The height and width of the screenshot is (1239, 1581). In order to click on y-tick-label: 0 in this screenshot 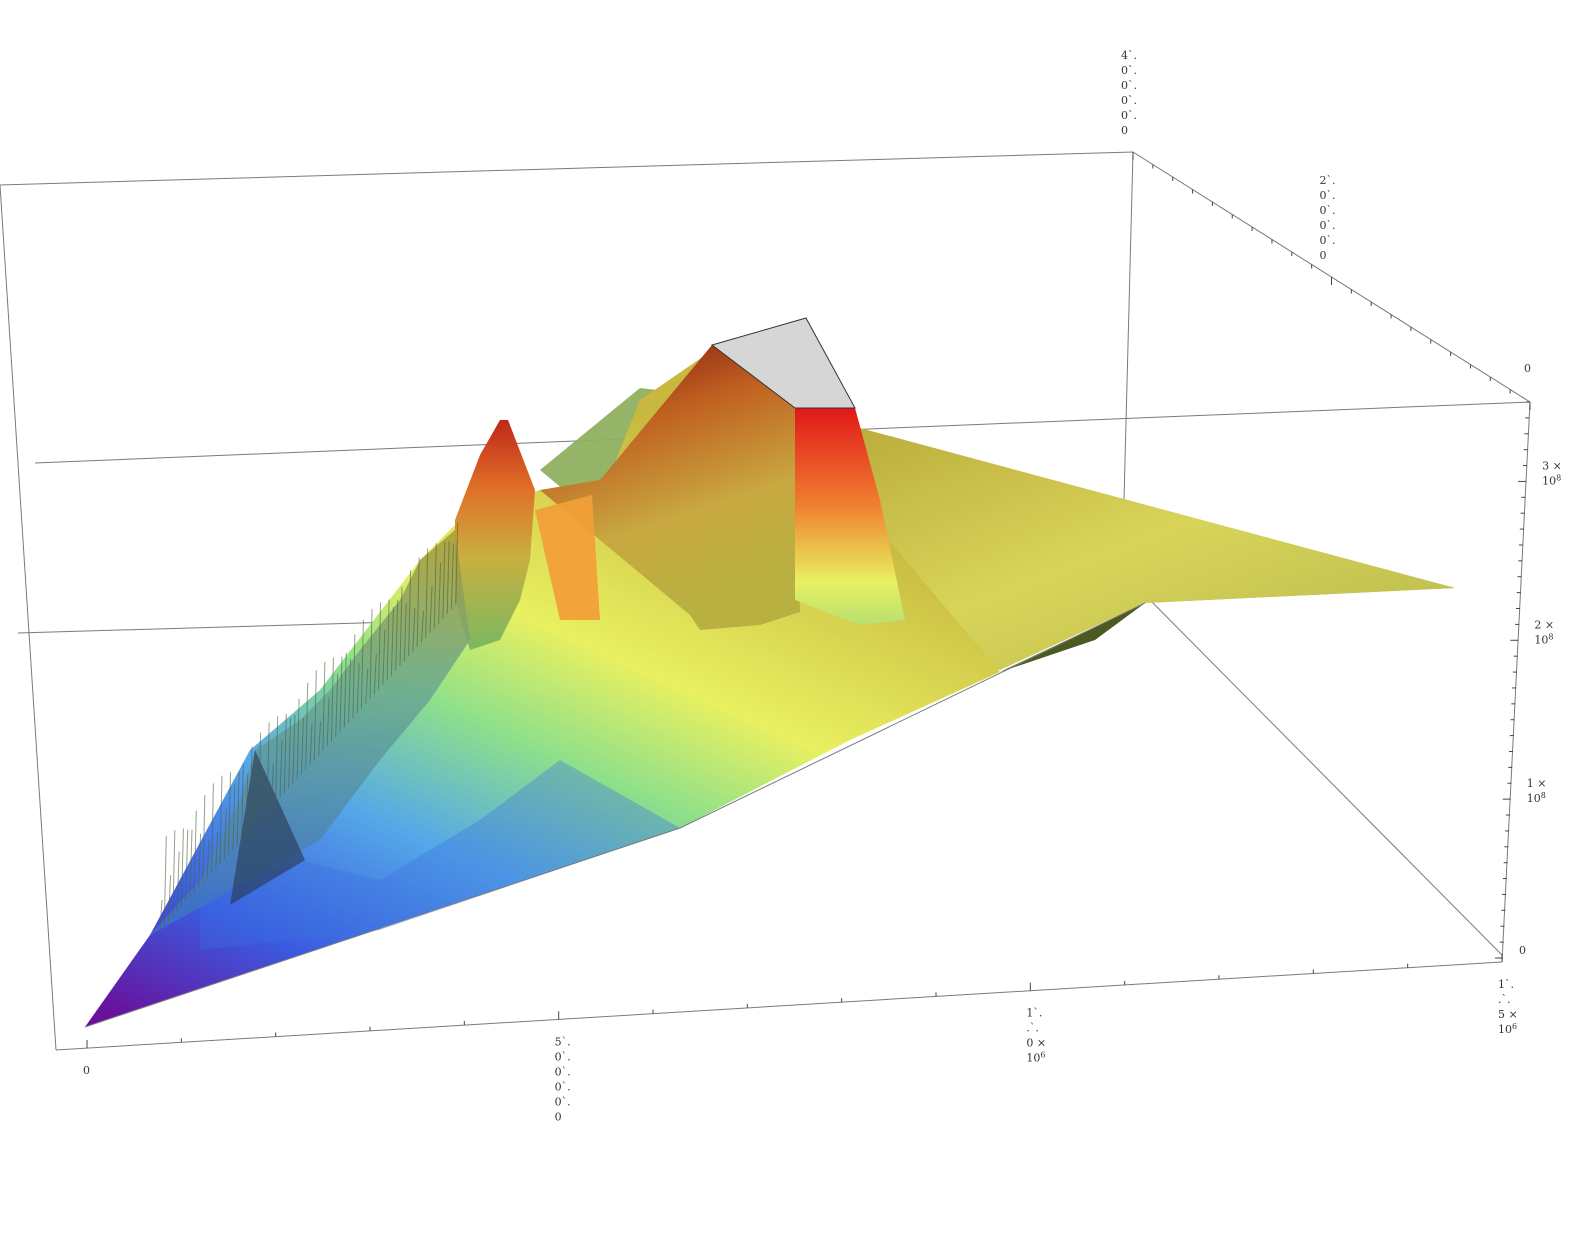, I will do `click(1527, 368)`.